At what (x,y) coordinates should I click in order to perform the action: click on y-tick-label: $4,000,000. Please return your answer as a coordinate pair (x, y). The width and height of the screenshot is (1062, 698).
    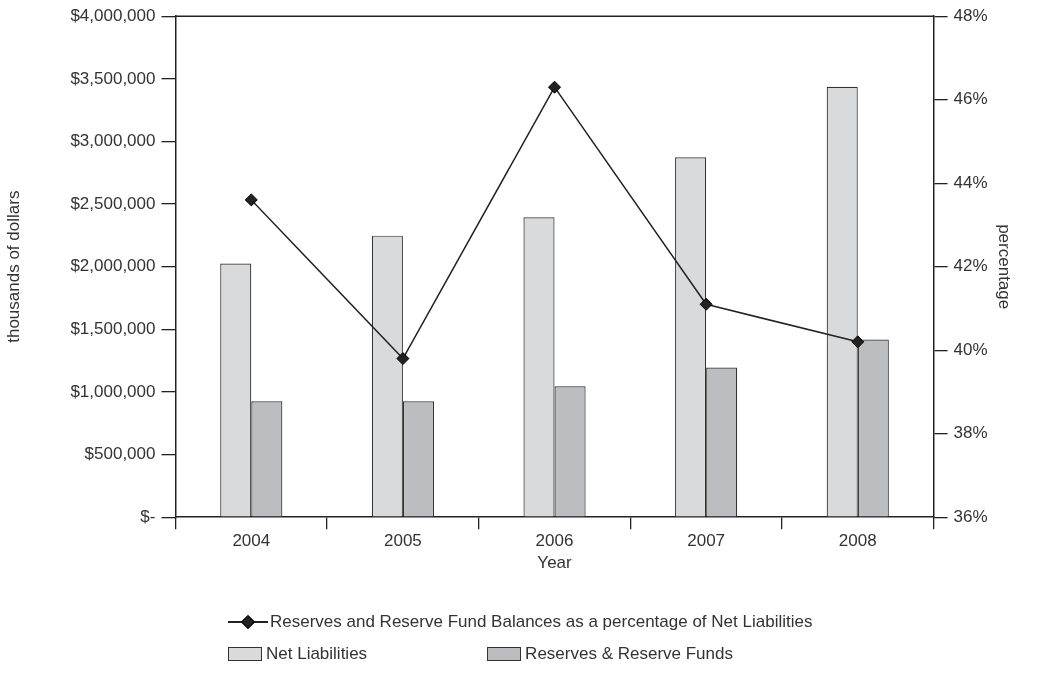
    Looking at the image, I should click on (113, 15).